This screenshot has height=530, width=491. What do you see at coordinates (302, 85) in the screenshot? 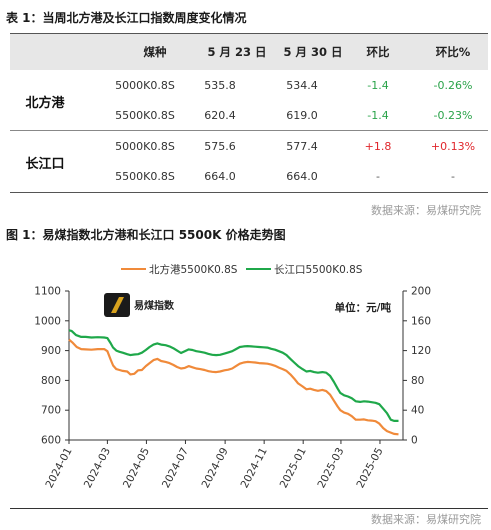
I see `may30-cell: 534.4` at bounding box center [302, 85].